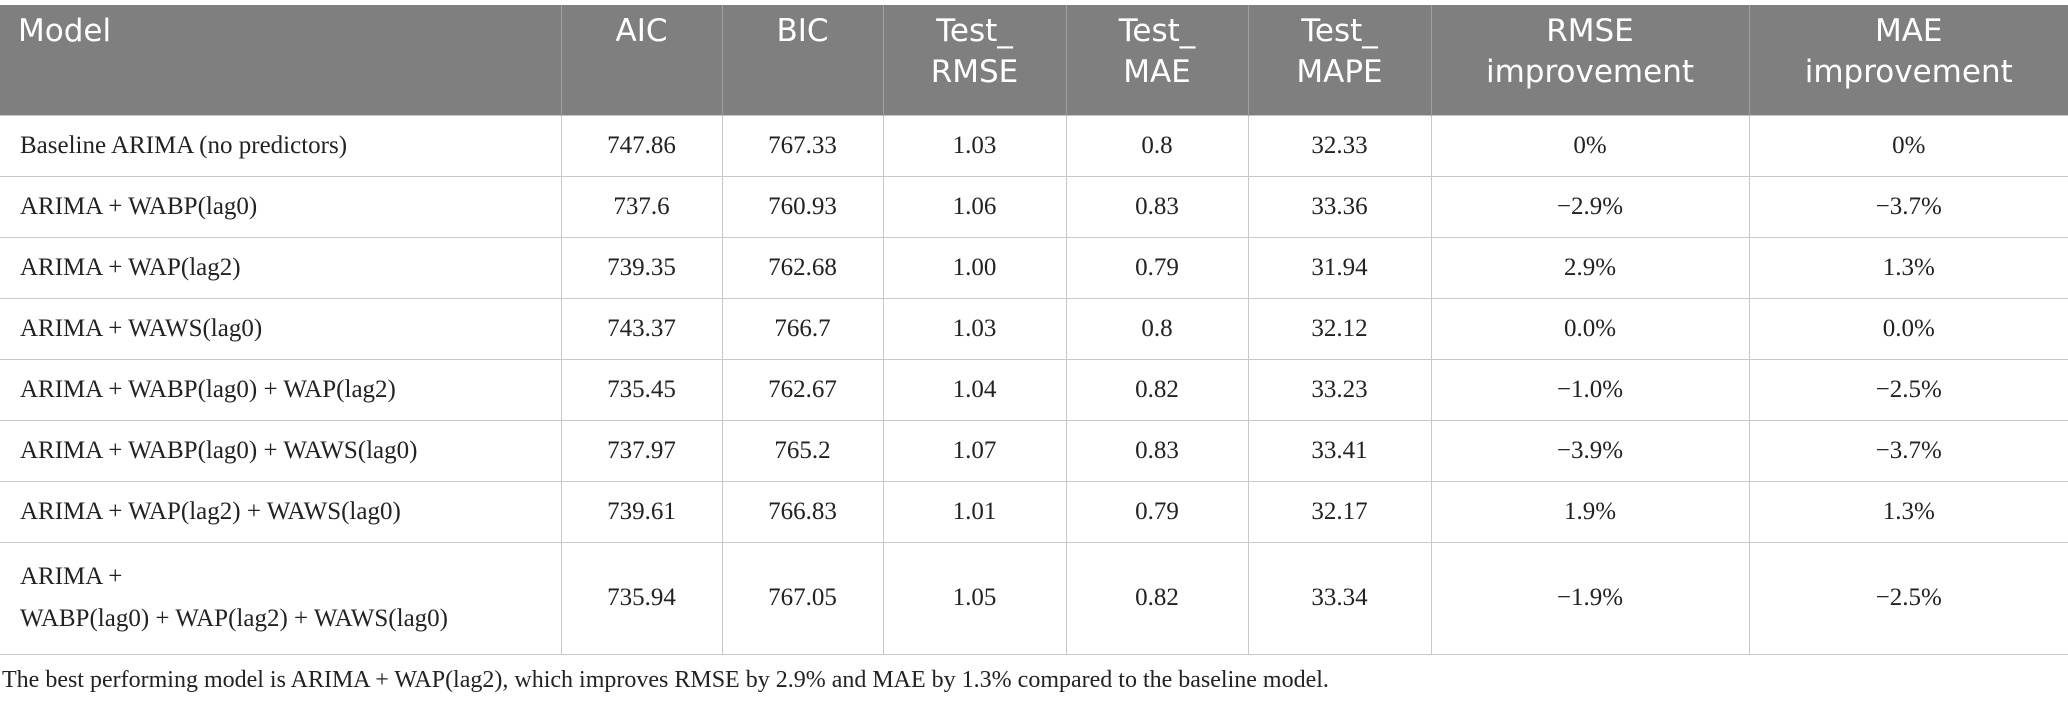  Describe the element at coordinates (802, 389) in the screenshot. I see `value-cell: 762.67` at that location.